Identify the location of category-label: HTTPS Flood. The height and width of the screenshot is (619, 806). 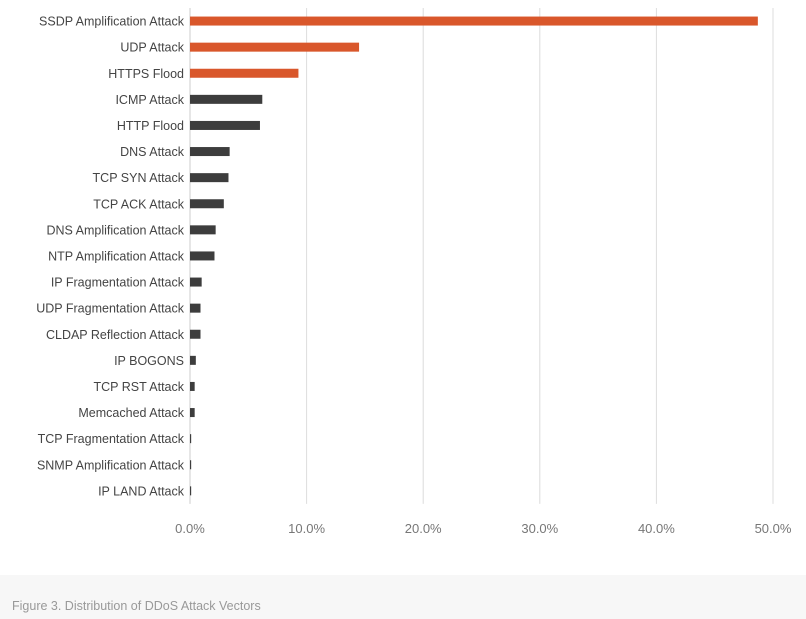
(146, 74).